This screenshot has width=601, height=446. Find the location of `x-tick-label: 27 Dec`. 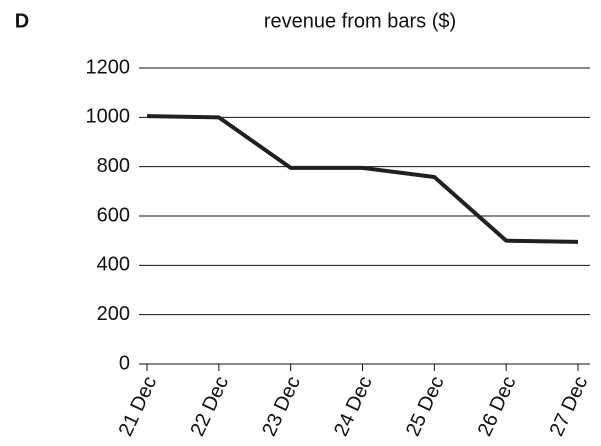

x-tick-label: 27 Dec is located at coordinates (569, 406).